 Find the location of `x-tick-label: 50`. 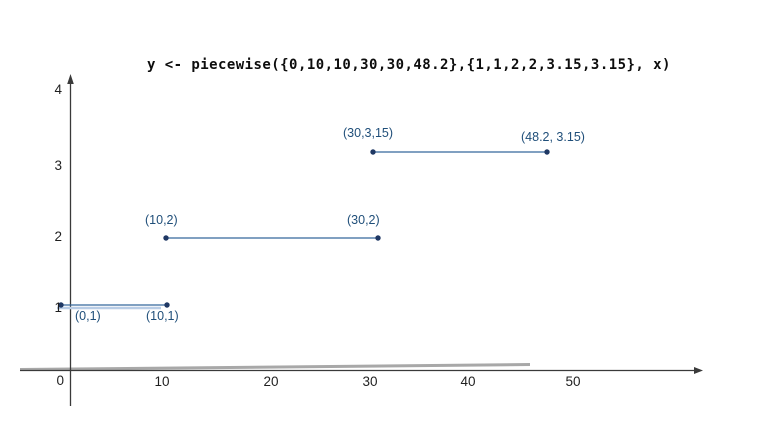

x-tick-label: 50 is located at coordinates (573, 381).